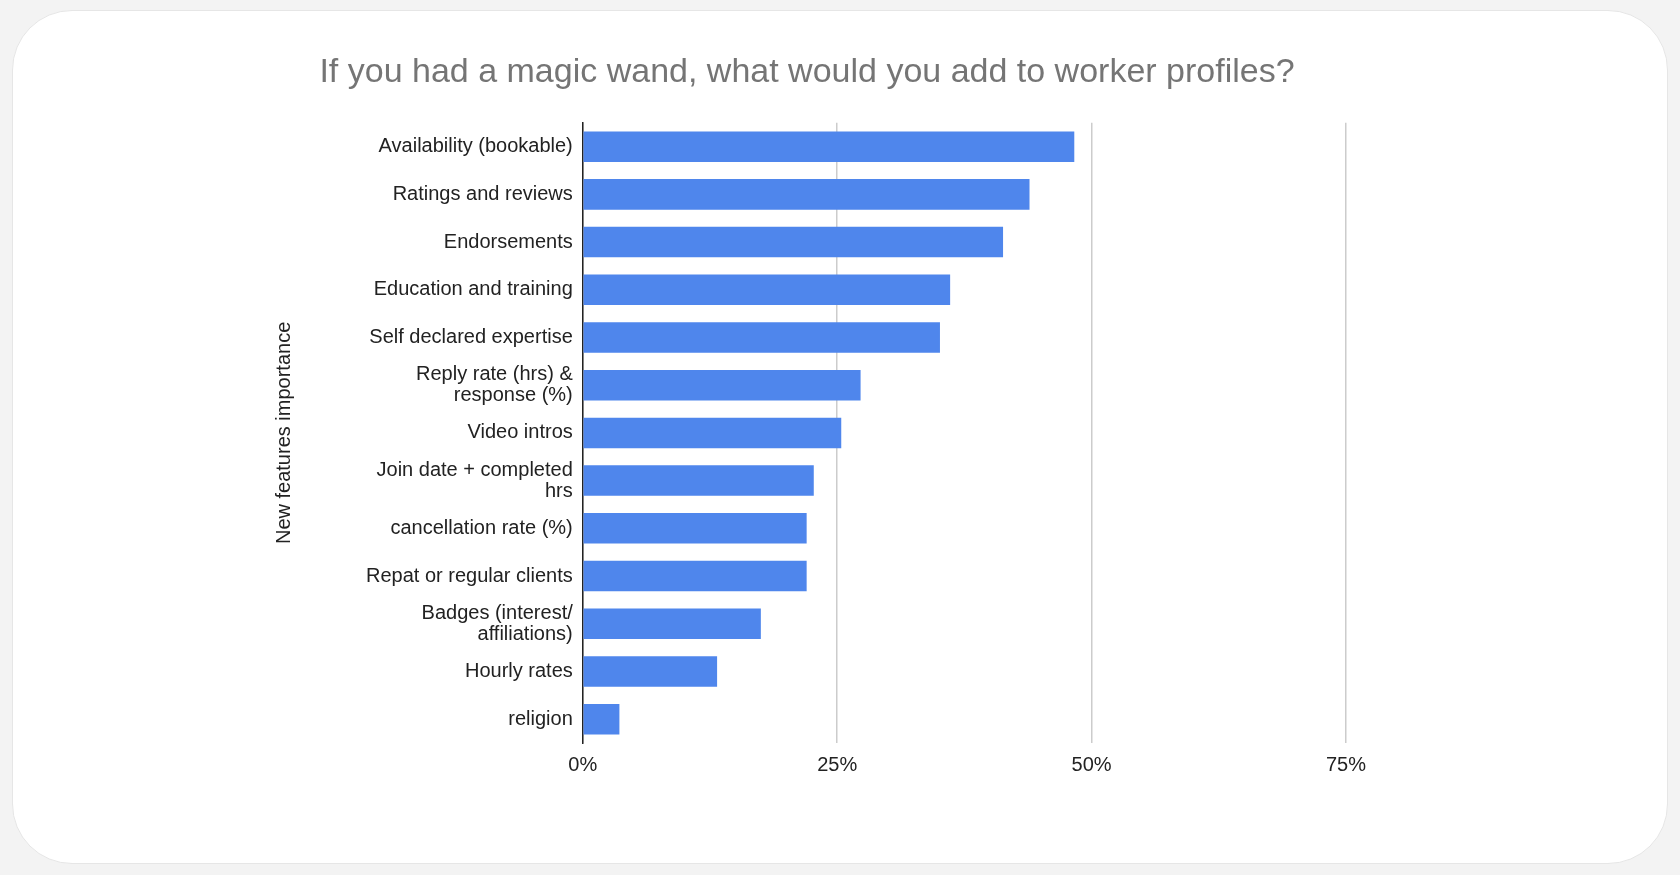 The image size is (1680, 875). What do you see at coordinates (1091, 763) in the screenshot?
I see `x-tick-label: 50%` at bounding box center [1091, 763].